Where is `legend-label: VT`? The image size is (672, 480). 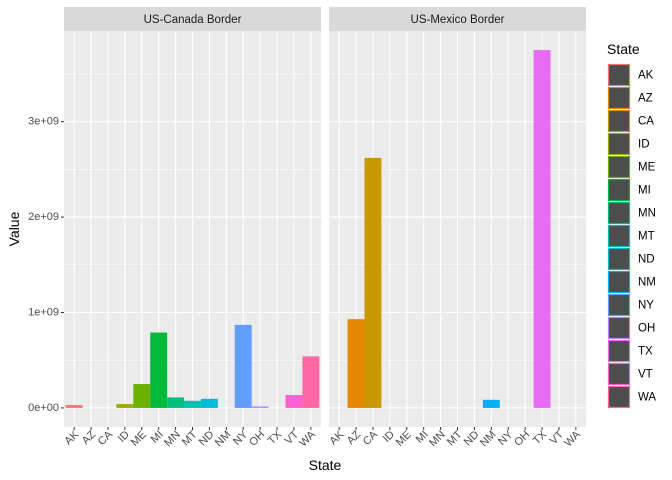 legend-label: VT is located at coordinates (645, 375).